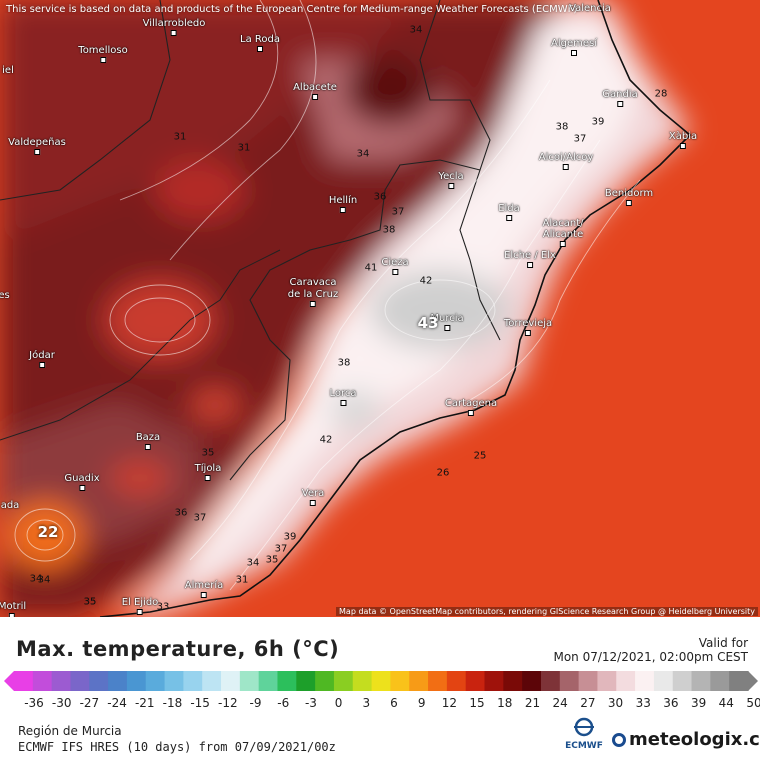  Describe the element at coordinates (173, 703) in the screenshot. I see `color-scale-tick-label: -18` at that location.